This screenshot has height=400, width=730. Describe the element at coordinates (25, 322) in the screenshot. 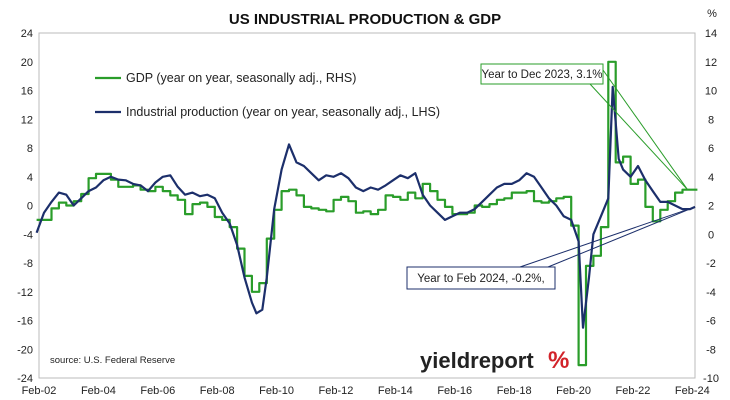

I see `left-tick-label: -16` at that location.